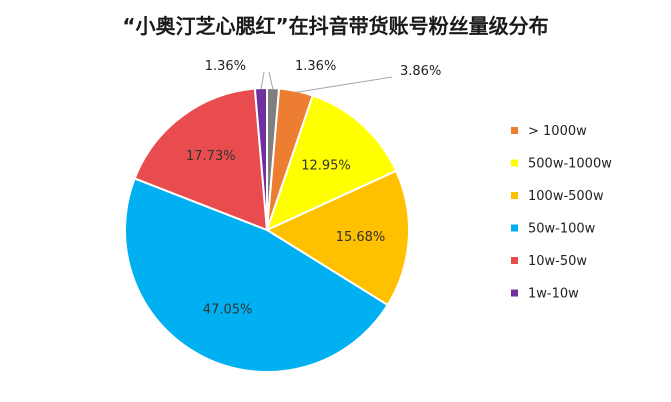 The height and width of the screenshot is (402, 671). Describe the element at coordinates (570, 164) in the screenshot. I see `legend-label-2: 500w-1000w` at that location.